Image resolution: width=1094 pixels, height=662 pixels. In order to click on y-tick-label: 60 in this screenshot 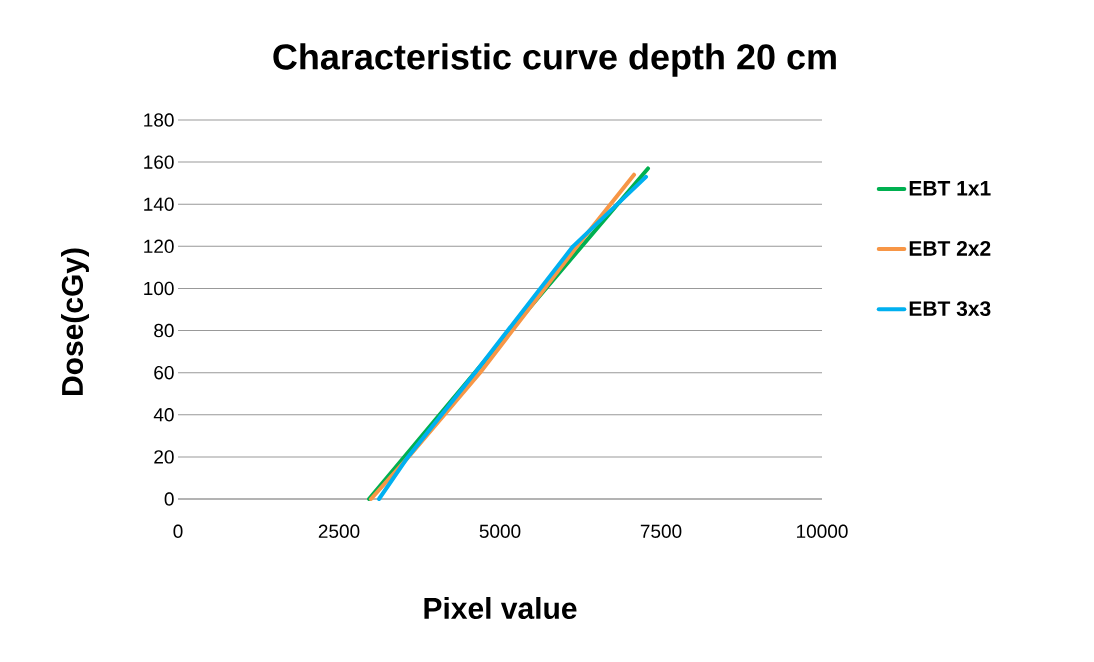, I will do `click(164, 372)`.